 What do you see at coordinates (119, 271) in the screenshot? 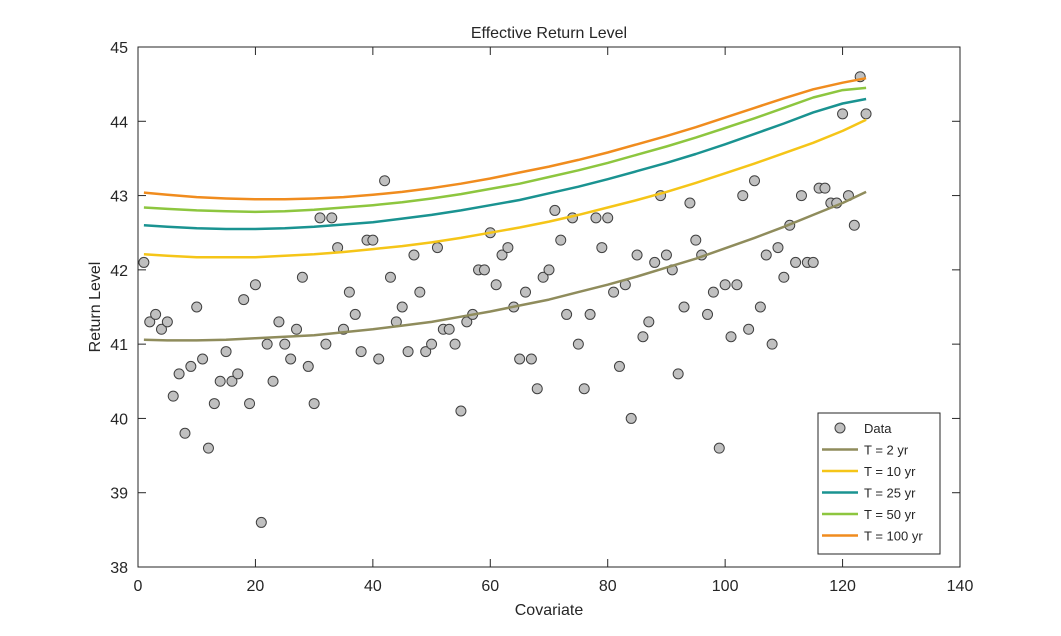
I see `y-tick-label: 42` at bounding box center [119, 271].